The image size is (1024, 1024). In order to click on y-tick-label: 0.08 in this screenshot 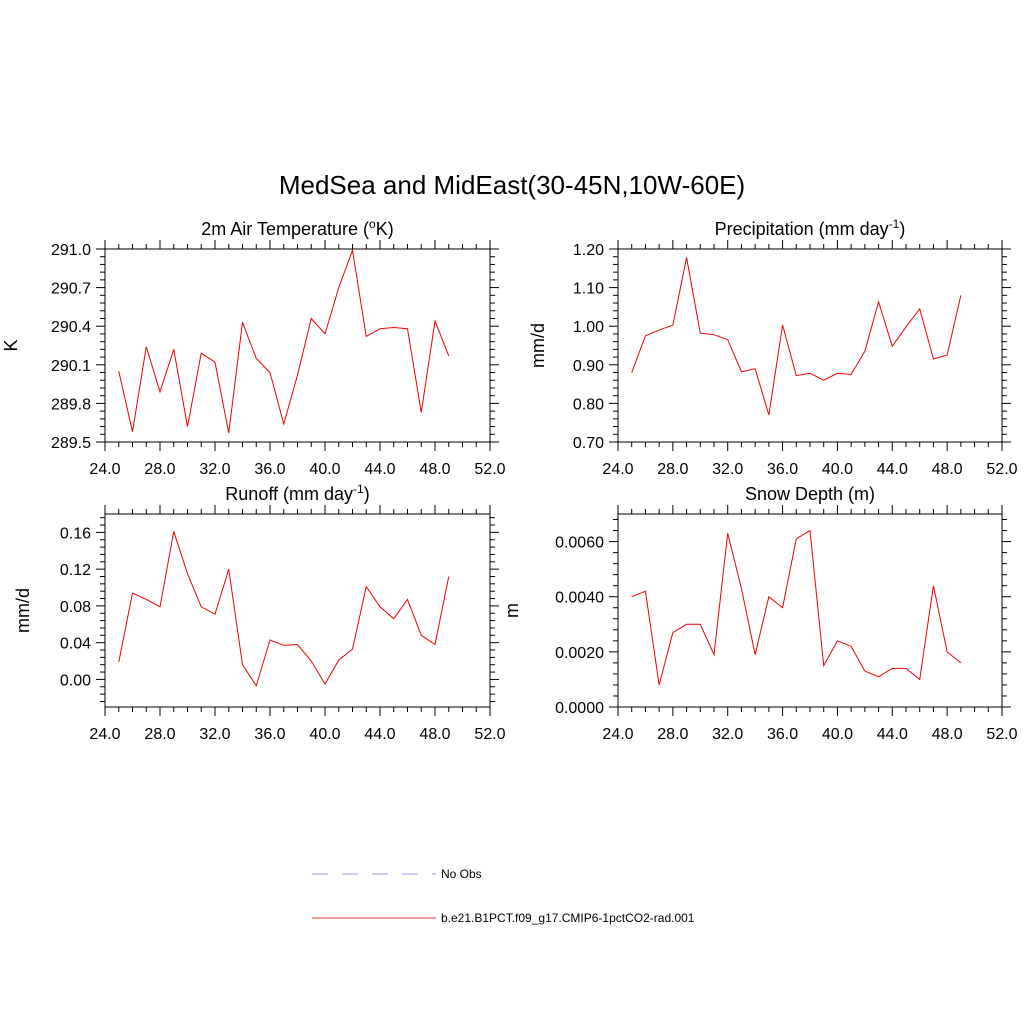, I will do `click(75, 607)`.